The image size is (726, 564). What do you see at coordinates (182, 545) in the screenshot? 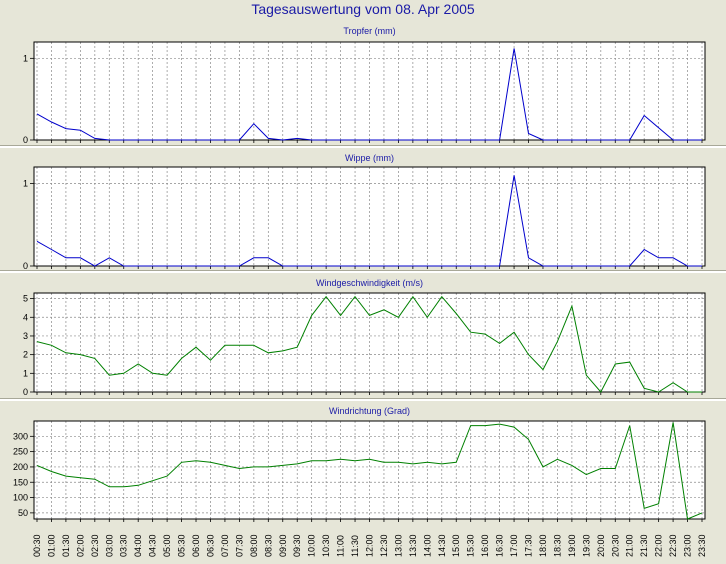
I see `x-tick-label: 05:30` at bounding box center [182, 545].